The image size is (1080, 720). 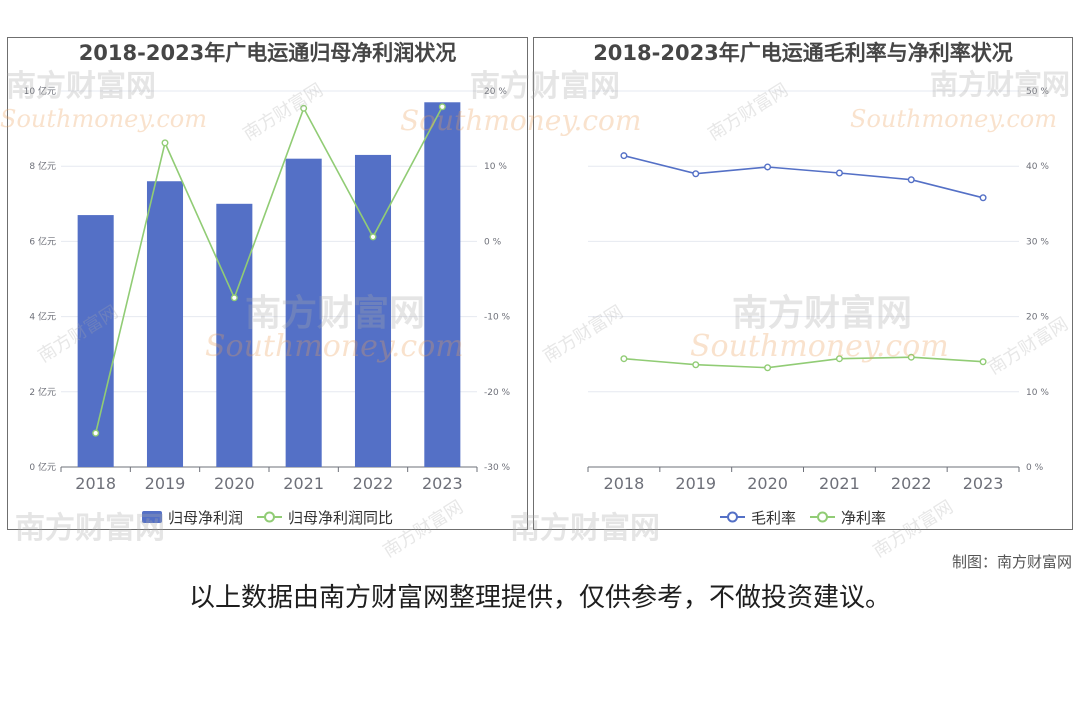 What do you see at coordinates (497, 318) in the screenshot?
I see `y-axis-right-label: -10 %` at bounding box center [497, 318].